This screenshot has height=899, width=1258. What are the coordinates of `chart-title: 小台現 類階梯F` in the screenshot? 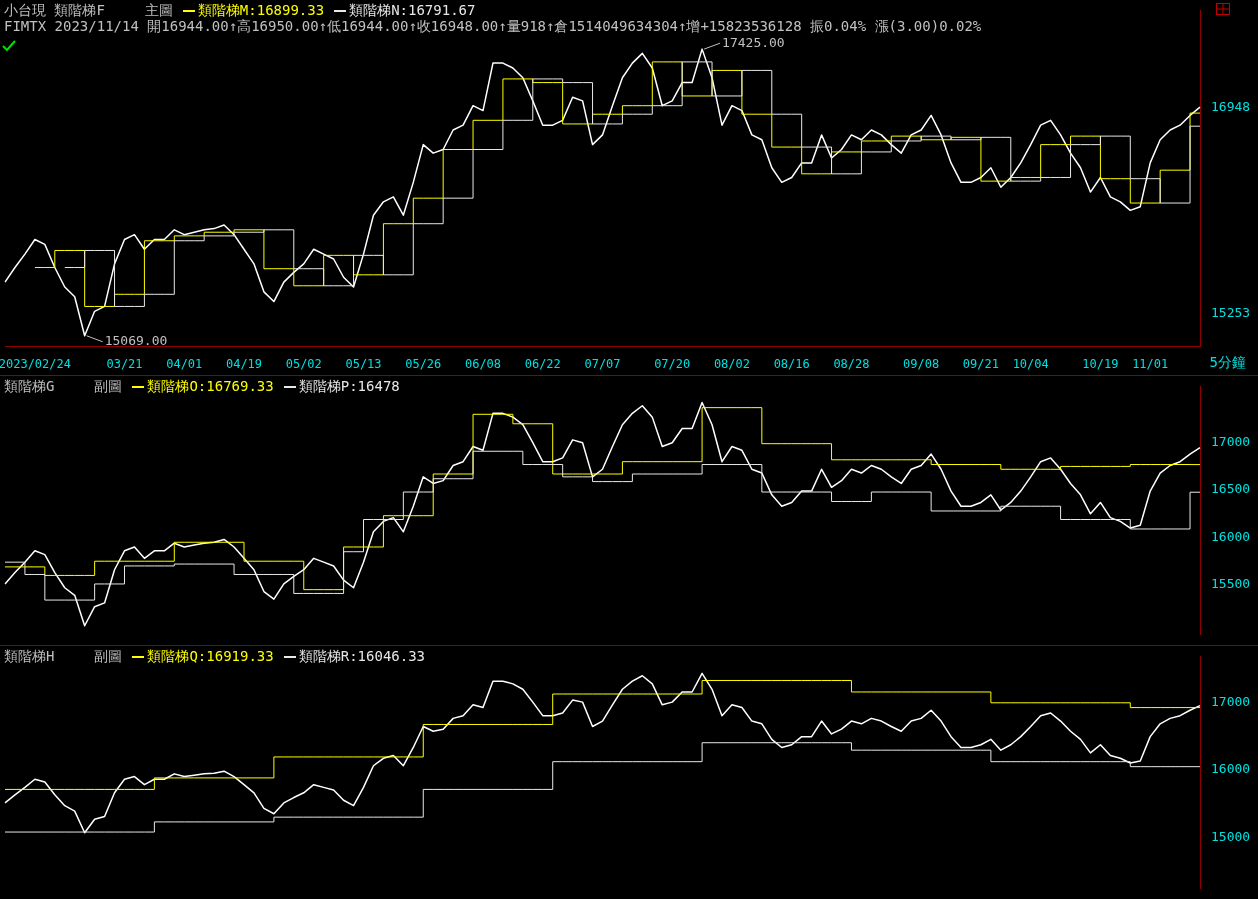 It's located at (54, 10).